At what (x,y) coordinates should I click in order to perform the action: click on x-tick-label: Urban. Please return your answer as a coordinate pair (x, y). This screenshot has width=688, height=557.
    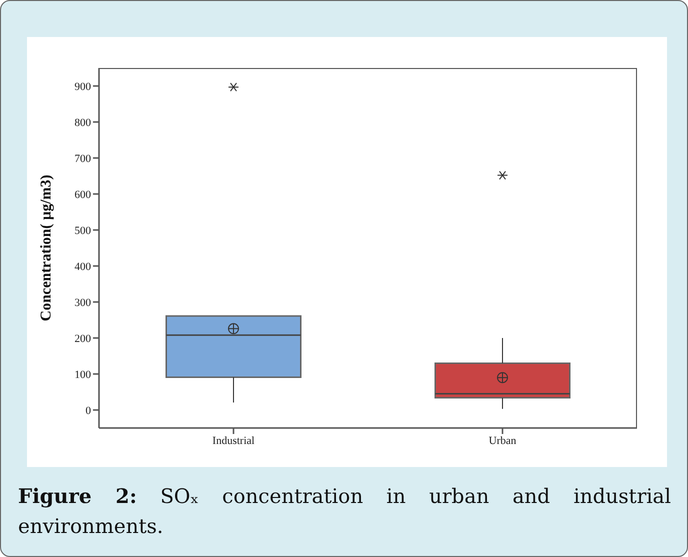
    Looking at the image, I should click on (502, 440).